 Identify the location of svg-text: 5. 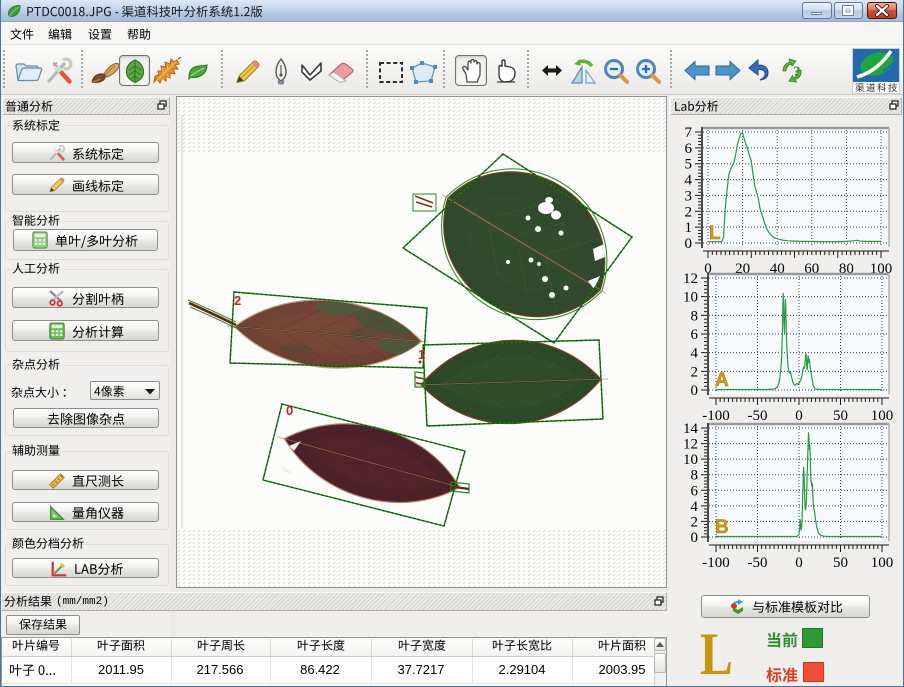
(689, 165).